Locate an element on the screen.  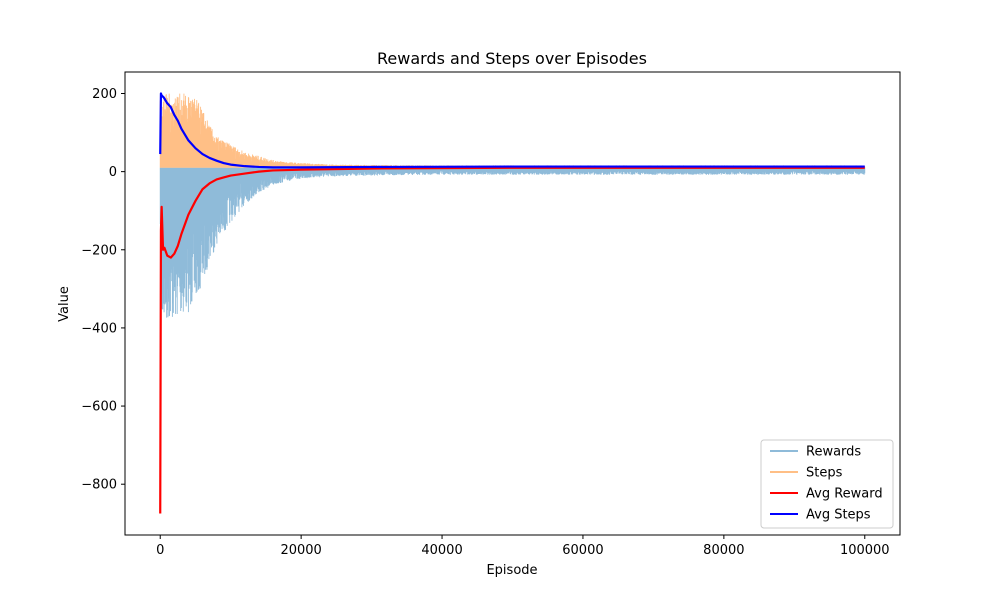
chart-title: Rewards and Steps over Episodes is located at coordinates (512, 58).